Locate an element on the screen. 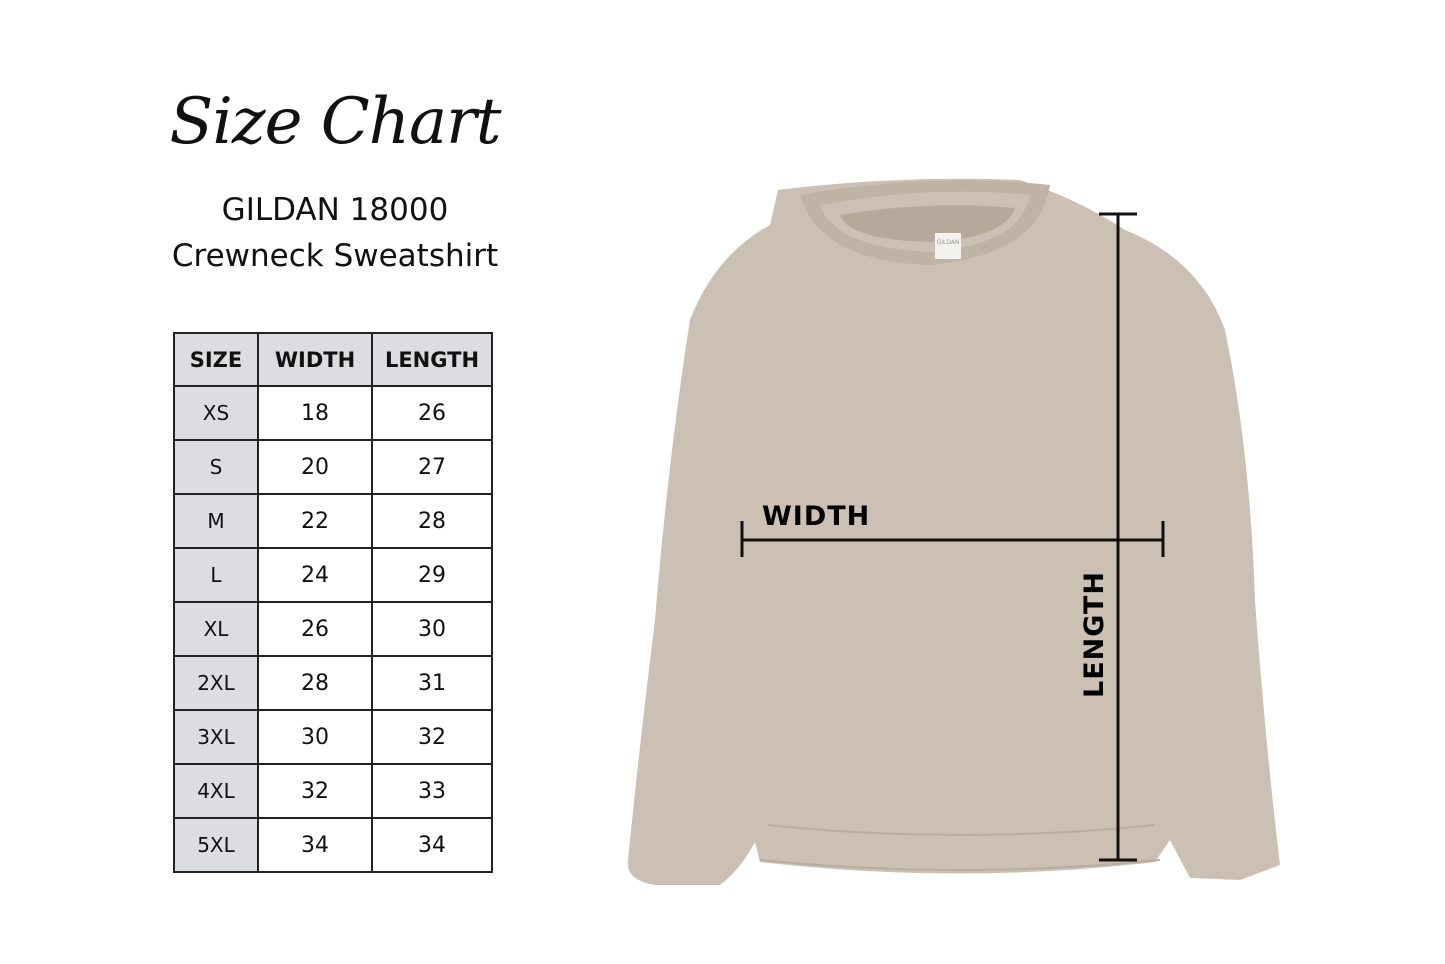 This screenshot has height=964, width=1445. table-row: XL 26 30 is located at coordinates (333, 629).